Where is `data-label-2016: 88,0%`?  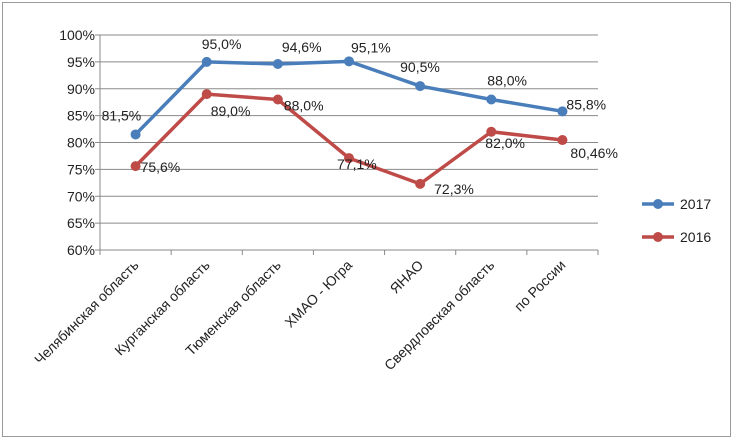
data-label-2016: 88,0% is located at coordinates (304, 106).